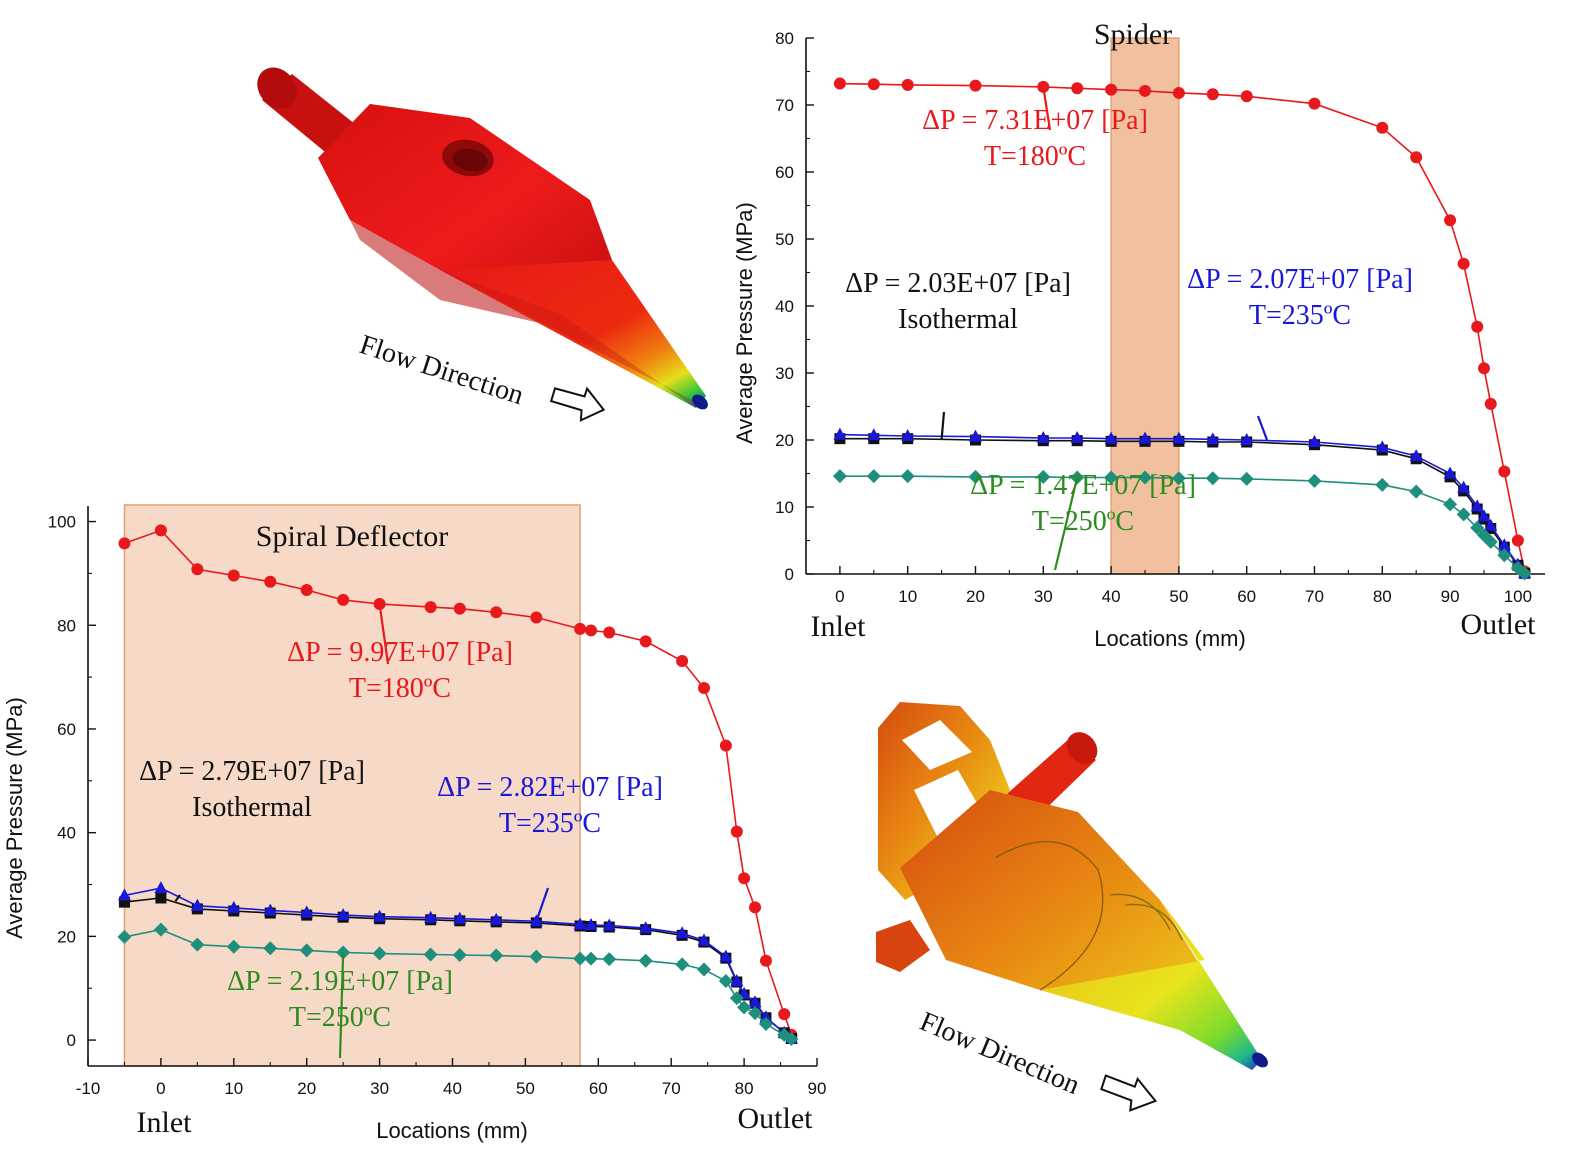  Describe the element at coordinates (958, 319) in the screenshot. I see `spider-black-annotation-text-2: Isothermal` at that location.